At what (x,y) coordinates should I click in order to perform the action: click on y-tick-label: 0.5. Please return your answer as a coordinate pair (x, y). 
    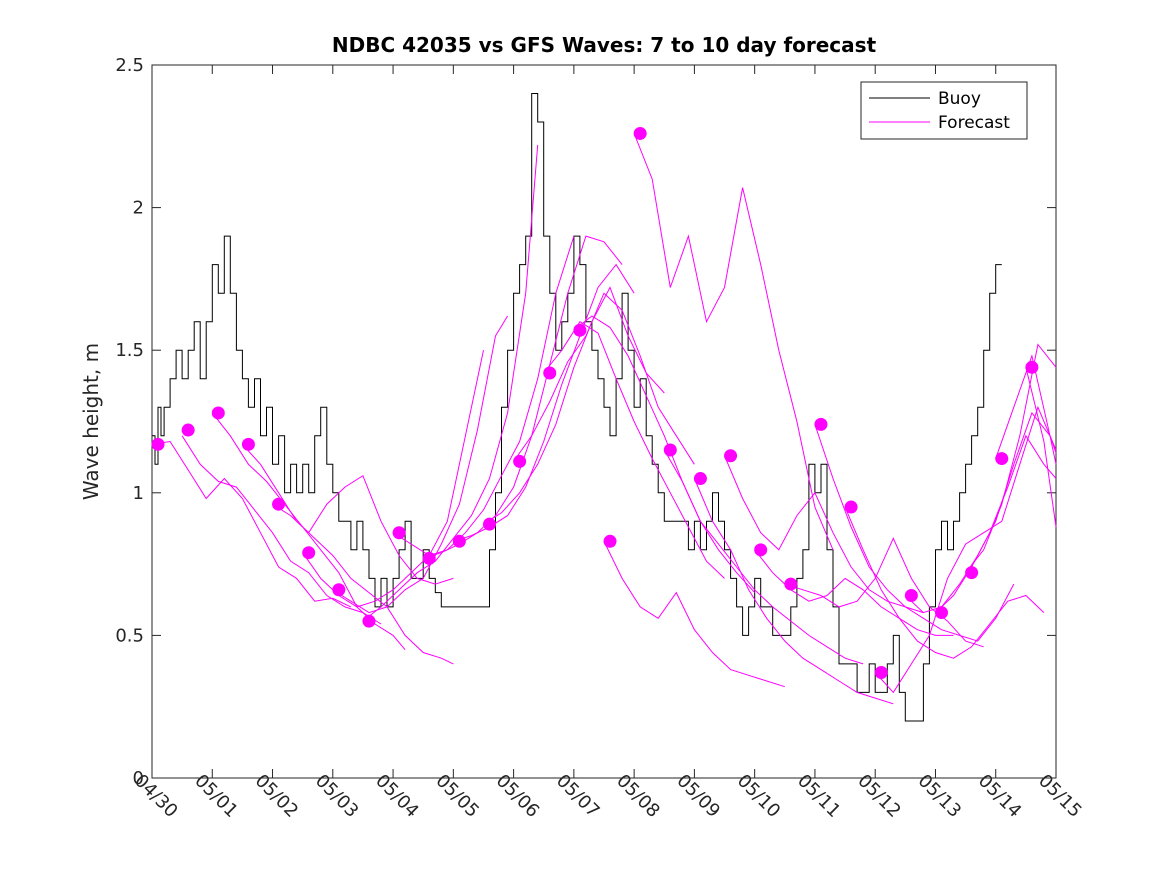
    Looking at the image, I should click on (129, 635).